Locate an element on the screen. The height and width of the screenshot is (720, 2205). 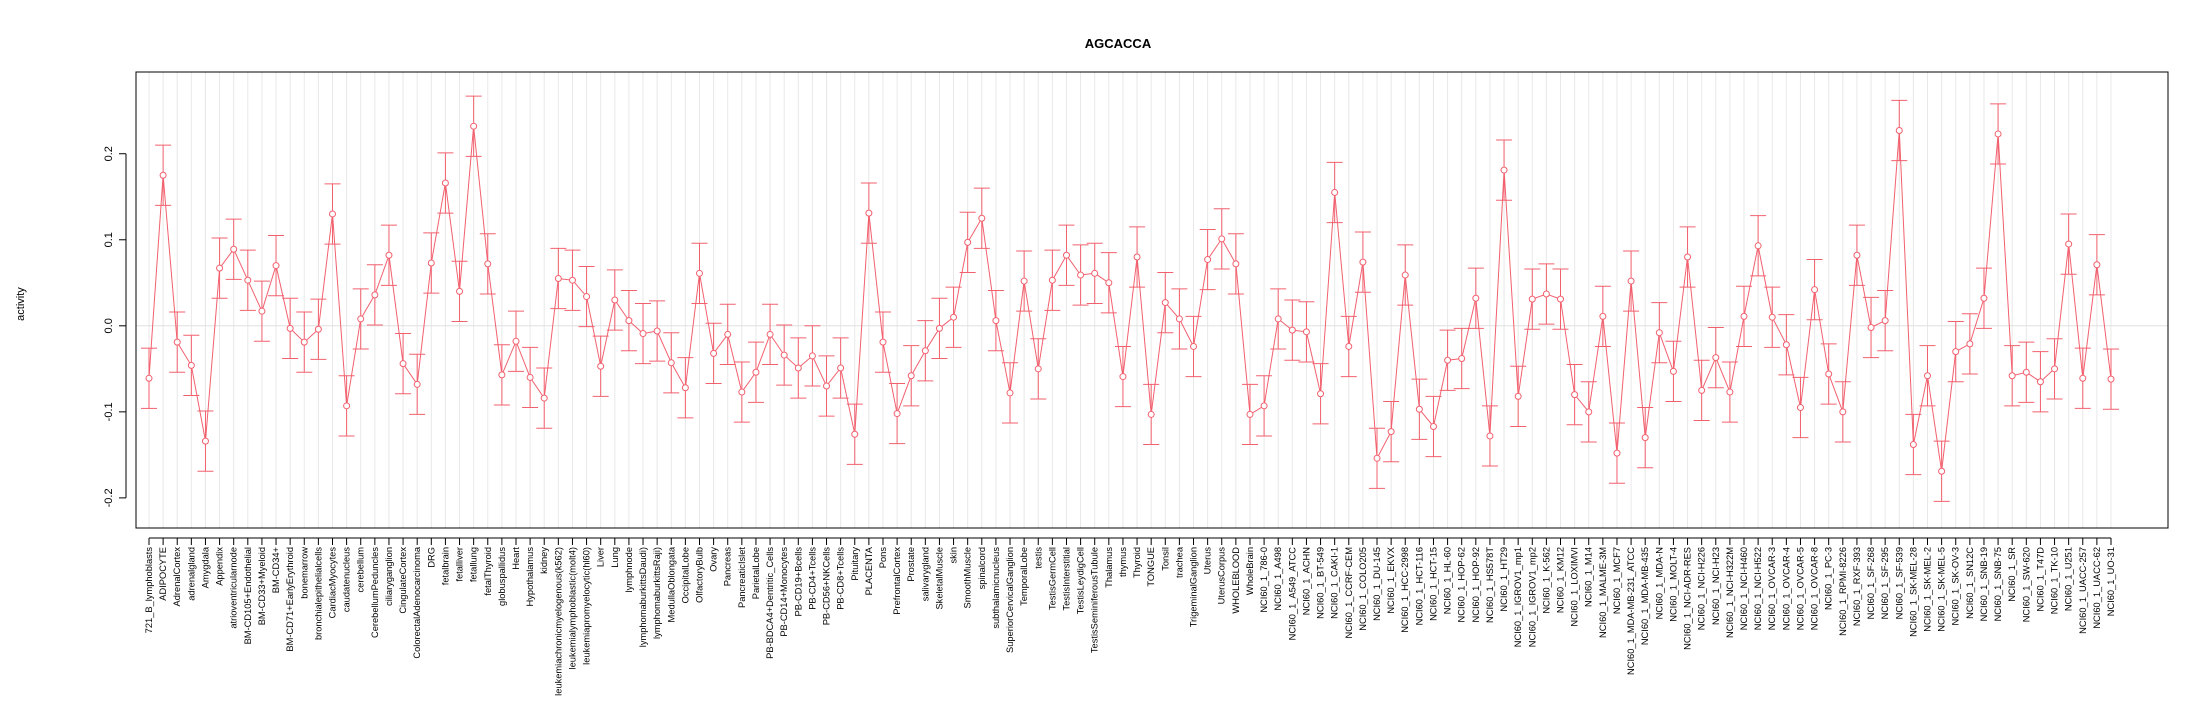
x-tick-label: globuspallidus is located at coordinates (502, 576).